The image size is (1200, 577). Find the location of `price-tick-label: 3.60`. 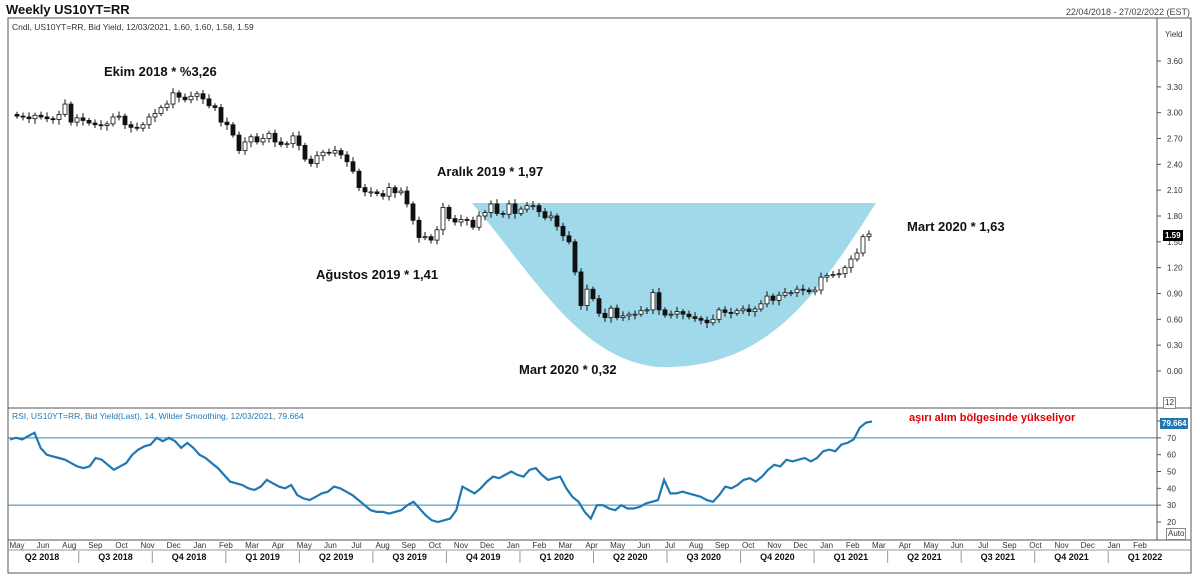

price-tick-label: 3.60 is located at coordinates (1175, 61).